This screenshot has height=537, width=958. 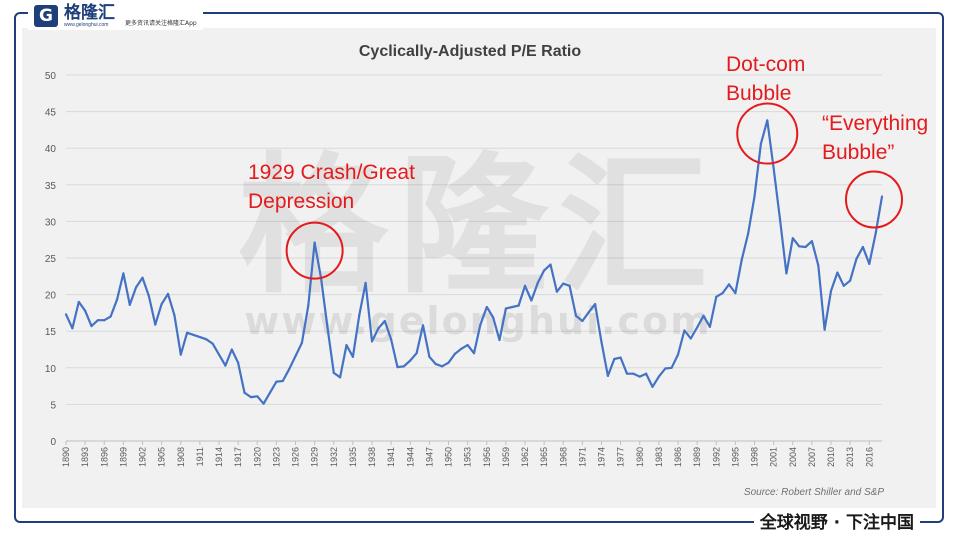 I want to click on source-note: Source: Robert Shiller and S&P, so click(x=814, y=492).